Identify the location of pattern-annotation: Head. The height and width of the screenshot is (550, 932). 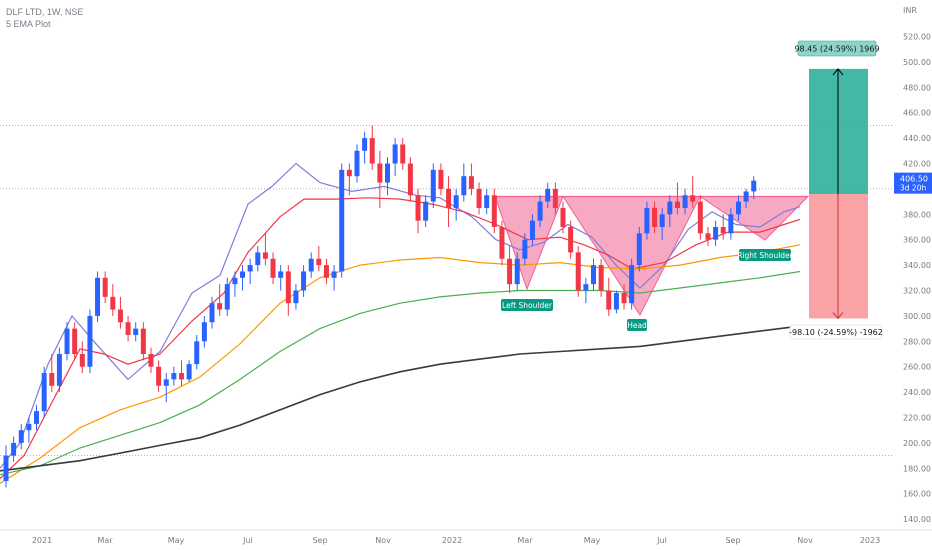
(637, 325).